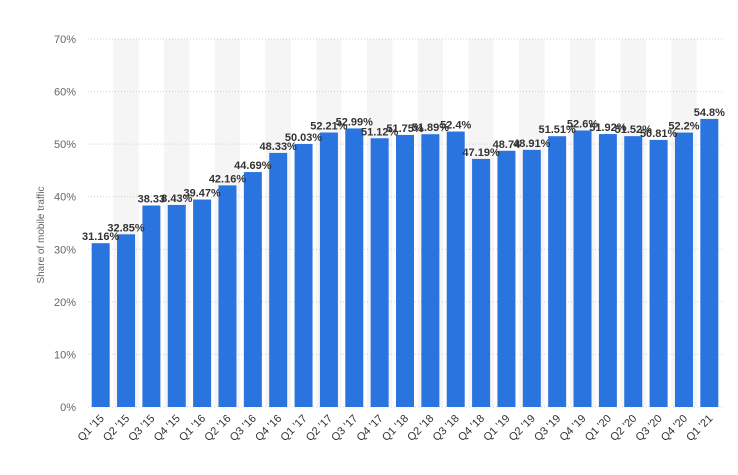 This screenshot has width=738, height=475. What do you see at coordinates (395, 428) in the screenshot?
I see `x-tick-label: Q1 '18` at bounding box center [395, 428].